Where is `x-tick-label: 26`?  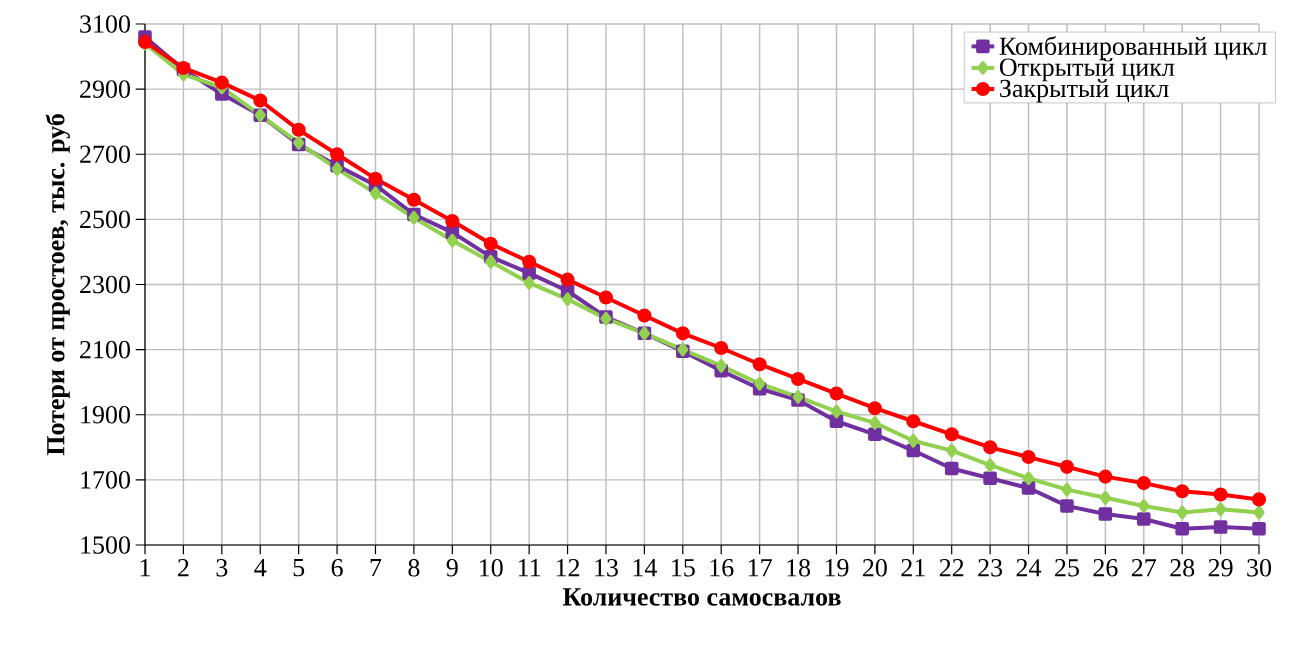
x-tick-label: 26 is located at coordinates (1105, 568).